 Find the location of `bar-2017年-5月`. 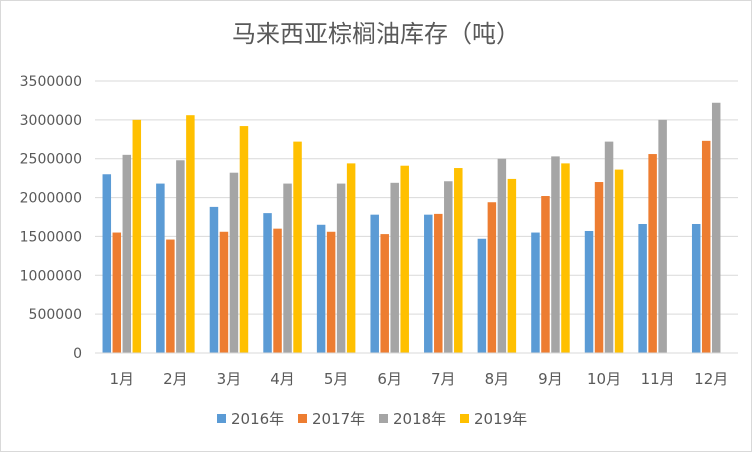

bar-2017年-5月 is located at coordinates (331, 292).